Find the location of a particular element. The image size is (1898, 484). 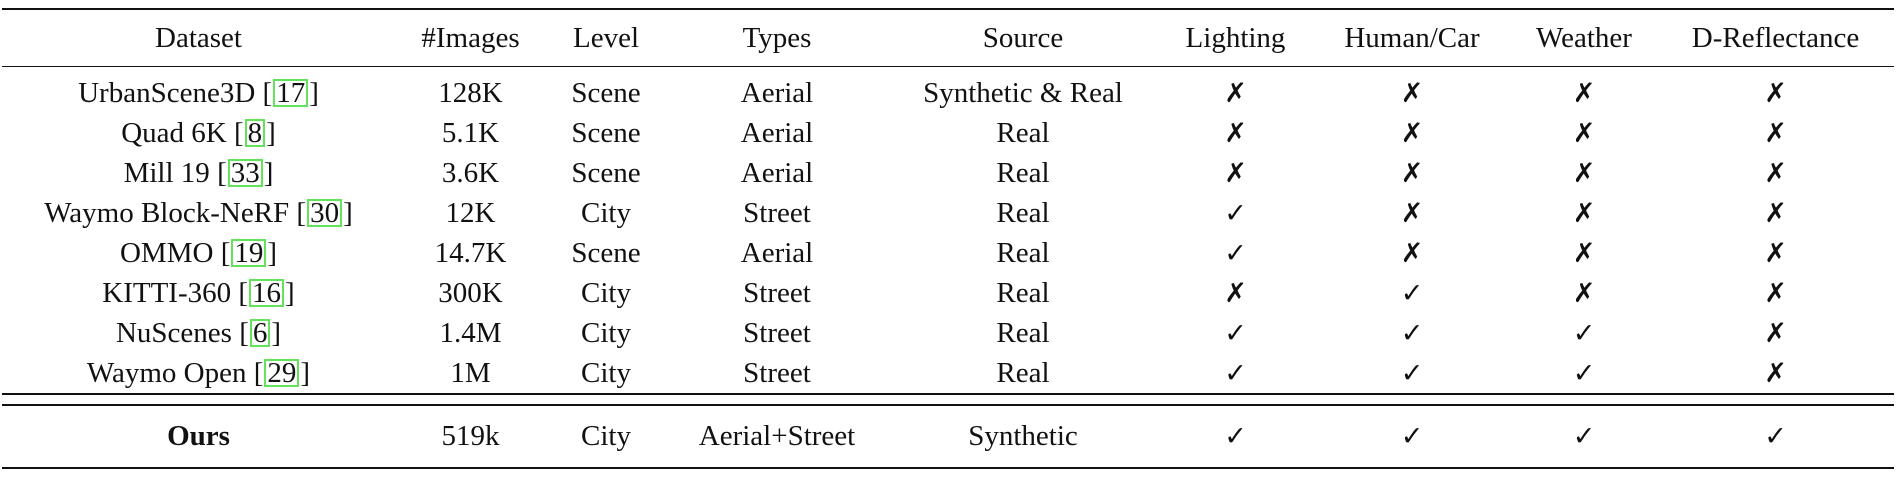

header-source: Source is located at coordinates (1023, 37).